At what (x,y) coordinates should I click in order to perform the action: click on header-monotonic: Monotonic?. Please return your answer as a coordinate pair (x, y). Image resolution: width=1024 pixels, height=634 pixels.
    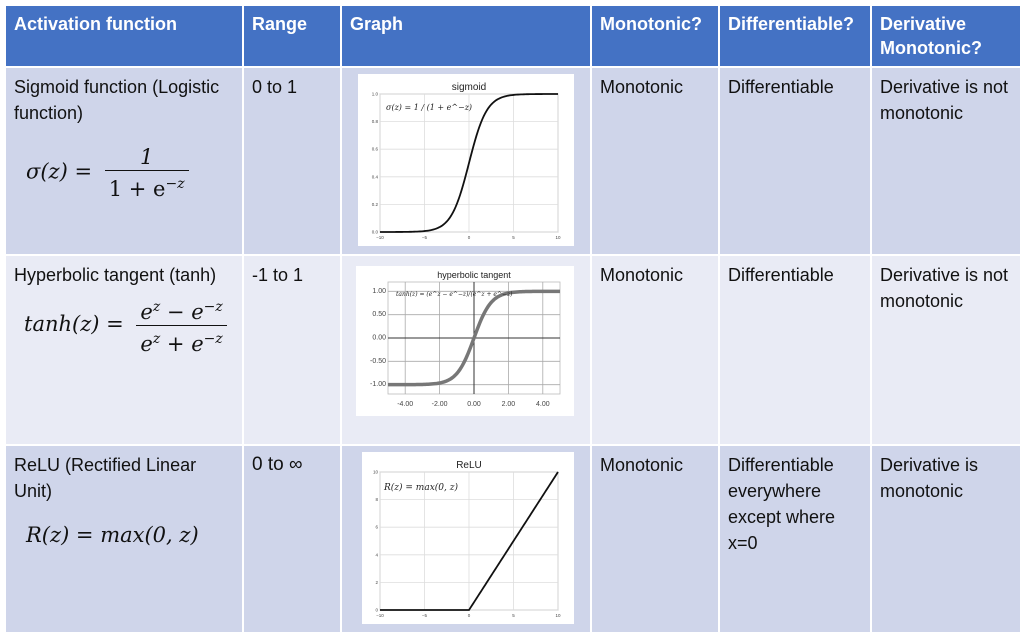
    Looking at the image, I should click on (655, 36).